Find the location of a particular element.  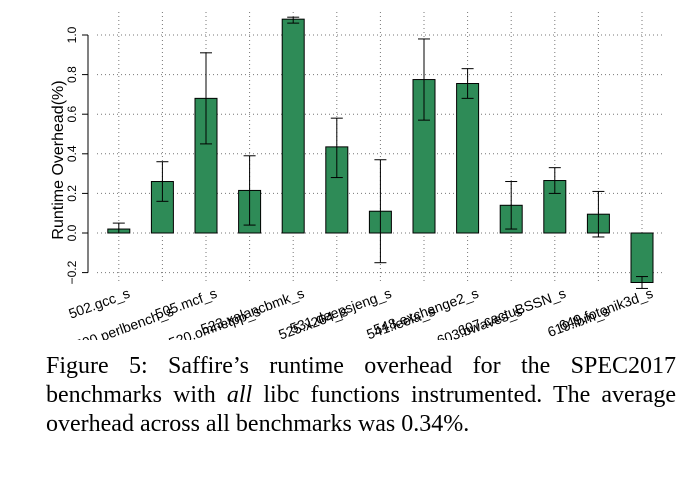

x-tick-label: 502.gcc_s is located at coordinates (98, 303).